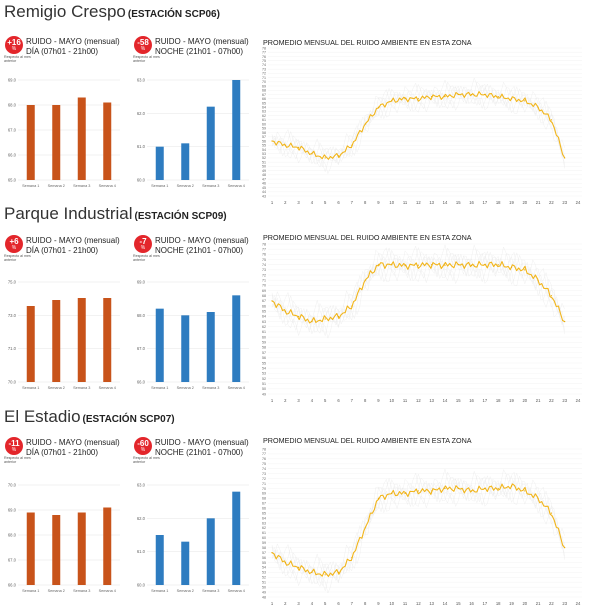 The width and height of the screenshot is (600, 607). What do you see at coordinates (264, 479) in the screenshot?
I see `y-tick-label: 72` at bounding box center [264, 479].